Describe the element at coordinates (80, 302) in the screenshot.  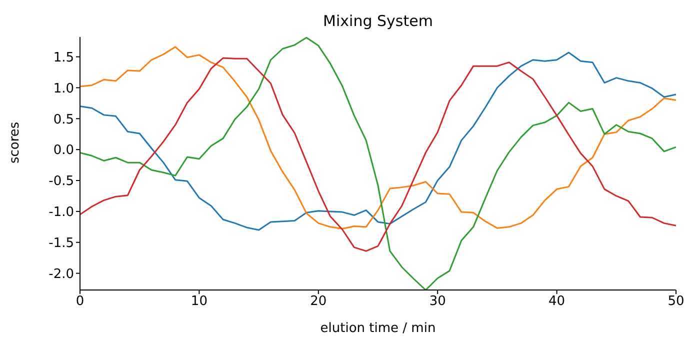
I see `x-tick-label: 0` at that location.